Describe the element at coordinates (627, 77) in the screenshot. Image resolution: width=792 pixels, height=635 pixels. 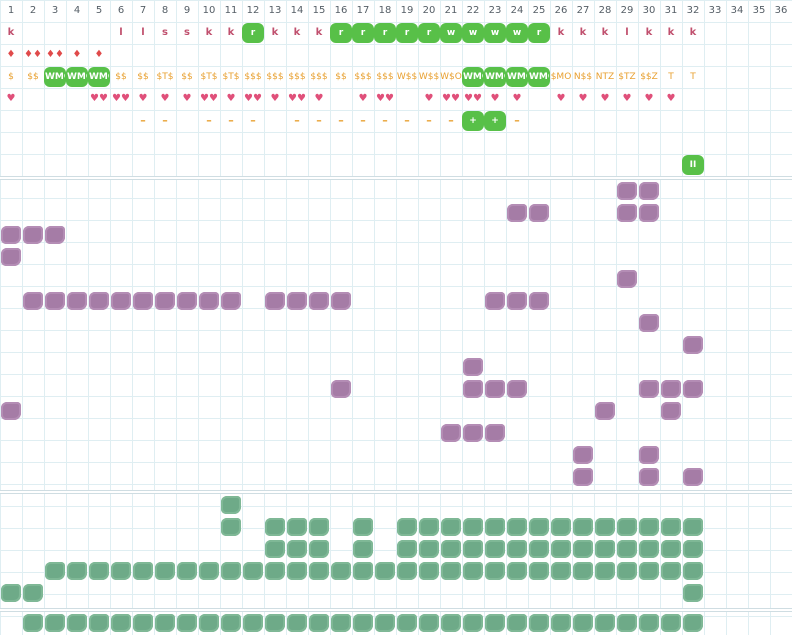
I see `cell-mark: $TZ` at that location.